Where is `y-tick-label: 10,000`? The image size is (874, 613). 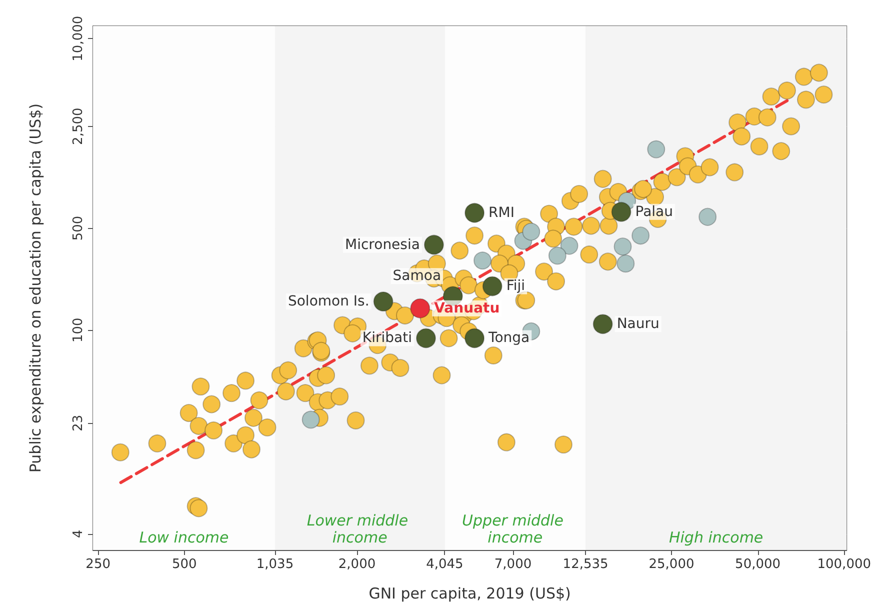
y-tick-label: 10,000 is located at coordinates (78, 39).